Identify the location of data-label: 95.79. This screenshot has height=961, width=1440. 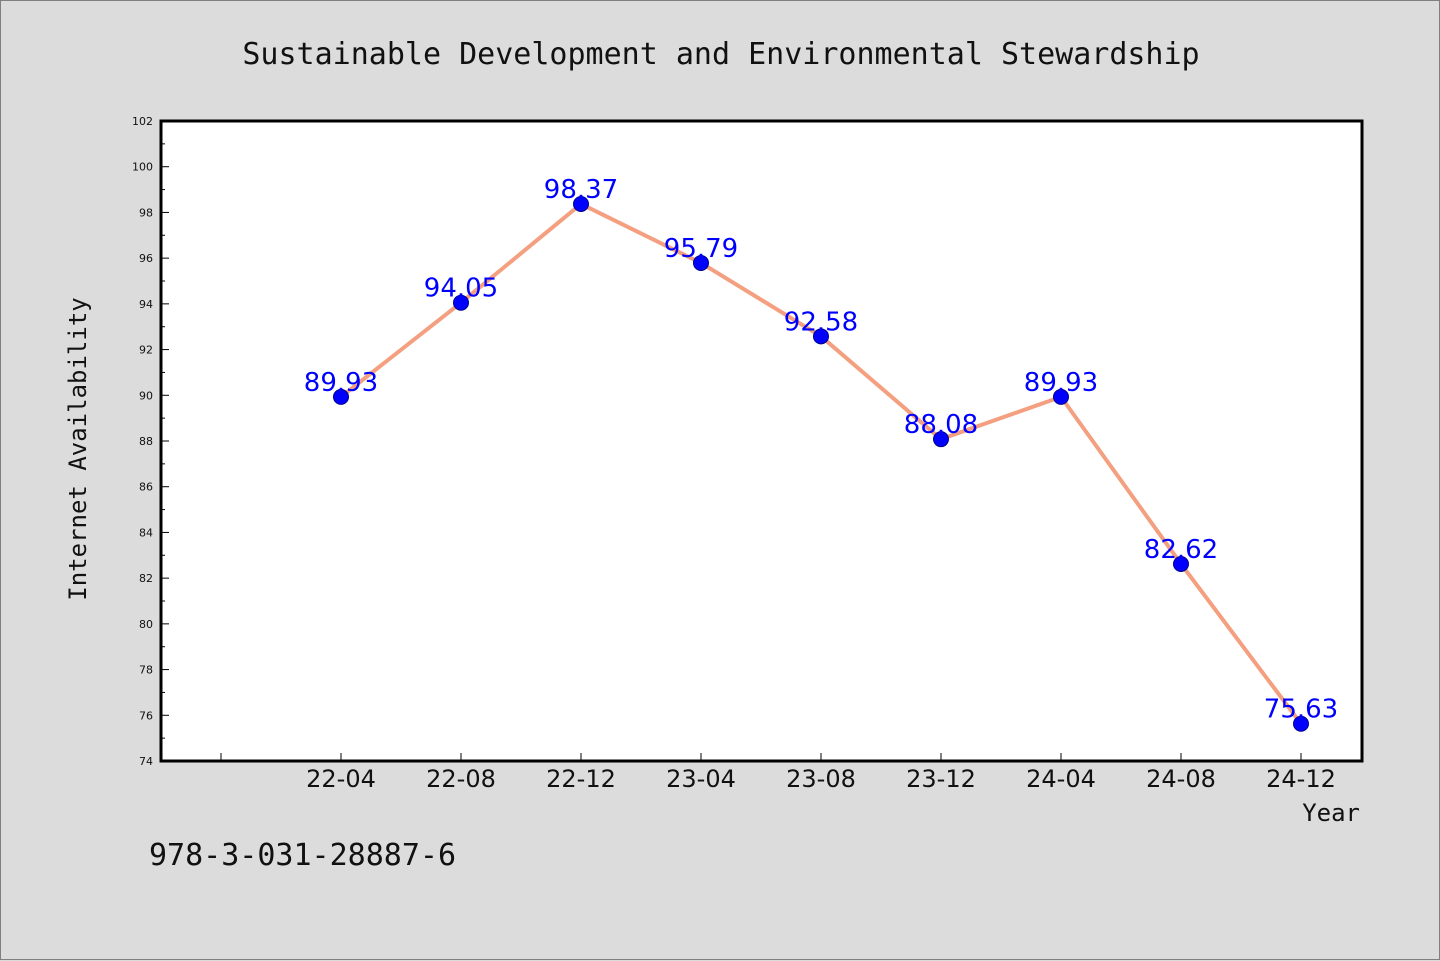
(701, 249).